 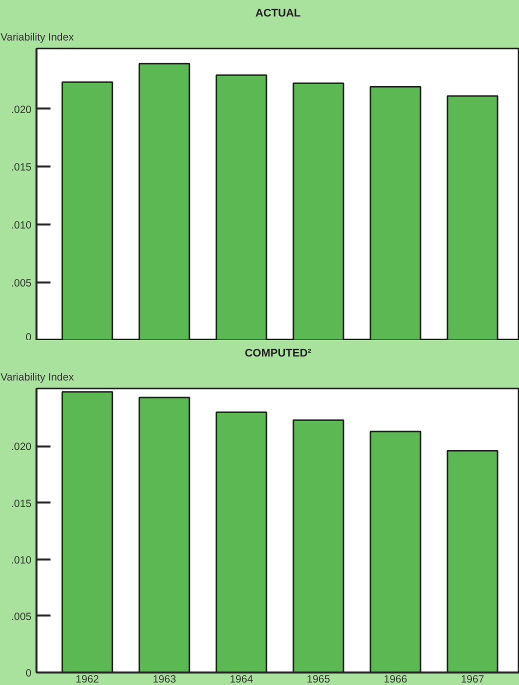 I want to click on chart-title: COMPUTED², so click(x=278, y=354).